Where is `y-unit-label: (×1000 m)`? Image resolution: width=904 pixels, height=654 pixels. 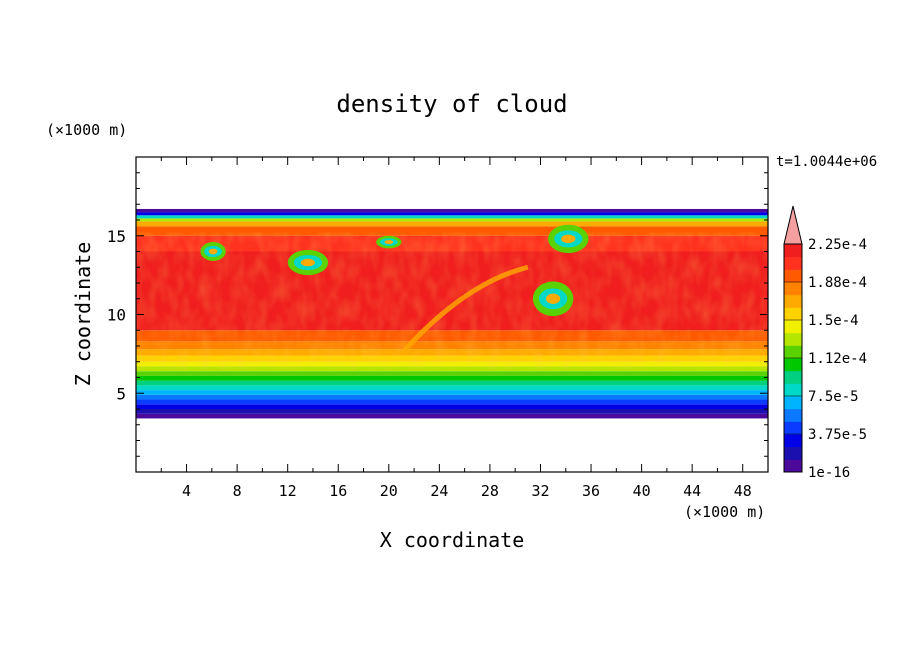 y-unit-label: (×1000 m) is located at coordinates (86, 130).